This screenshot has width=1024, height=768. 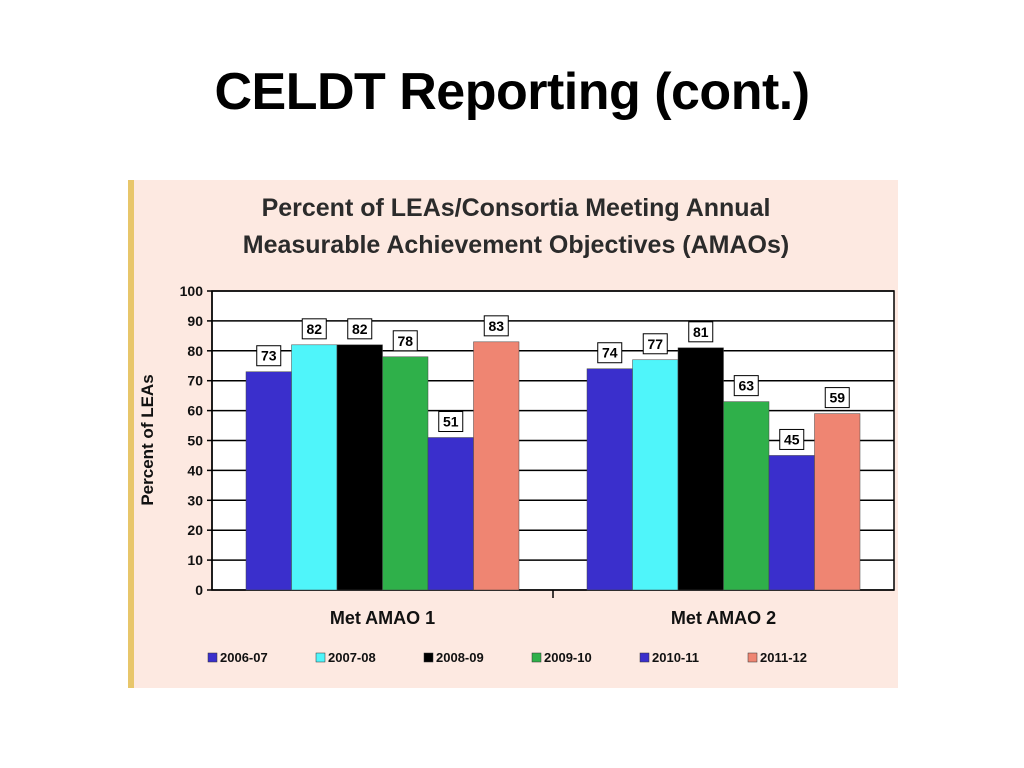 I want to click on y-tick-label: 50, so click(x=195, y=441).